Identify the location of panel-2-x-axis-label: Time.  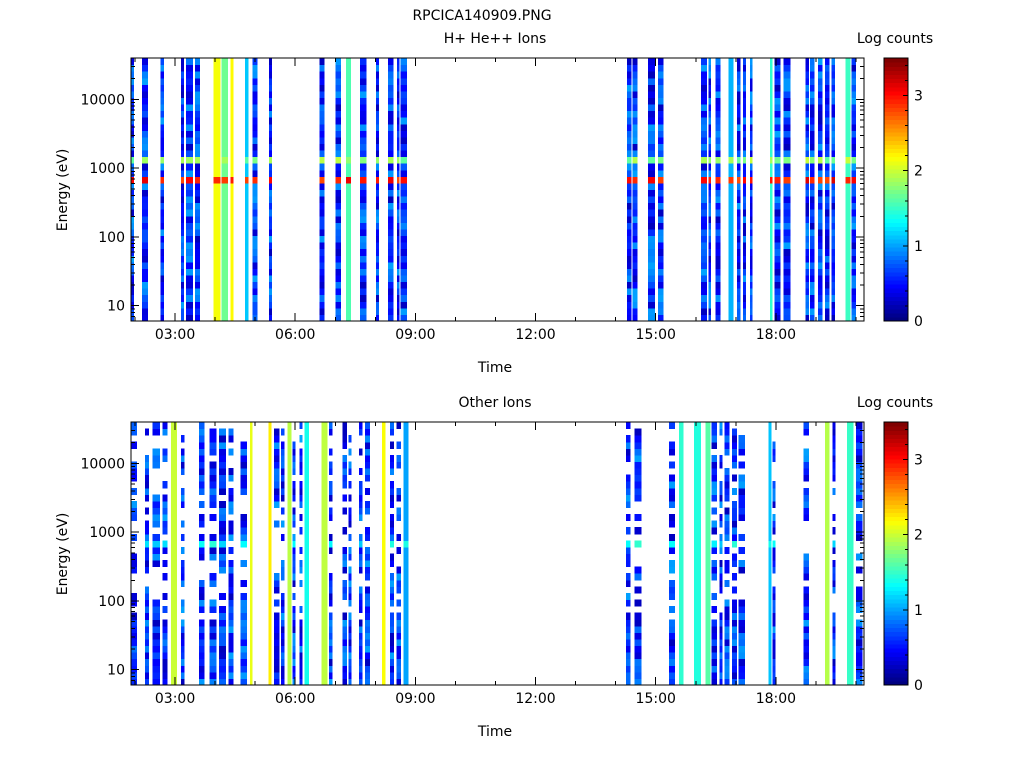
(494, 732).